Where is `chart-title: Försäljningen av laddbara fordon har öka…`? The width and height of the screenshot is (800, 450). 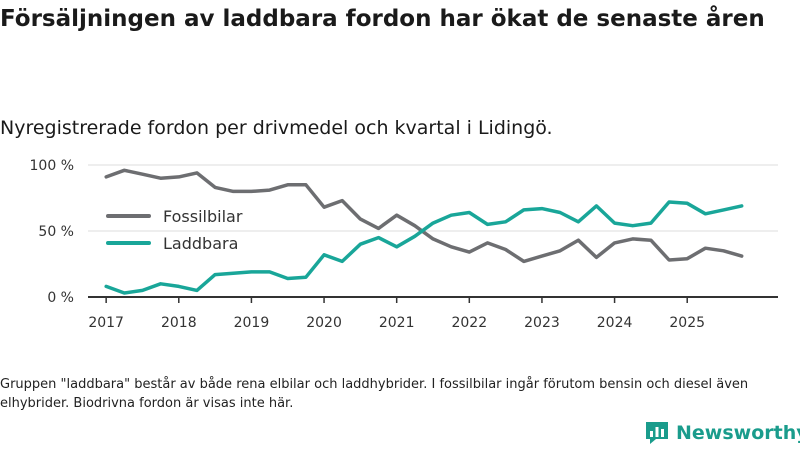 chart-title: Försäljningen av laddbara fordon har öka… is located at coordinates (382, 19).